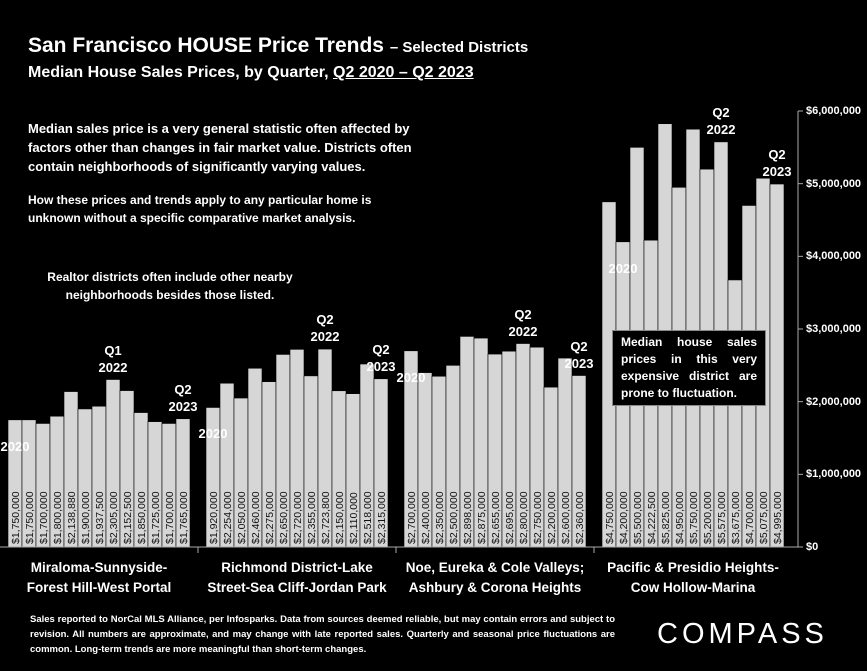  I want to click on value-label: $2,360,000, so click(580, 517).